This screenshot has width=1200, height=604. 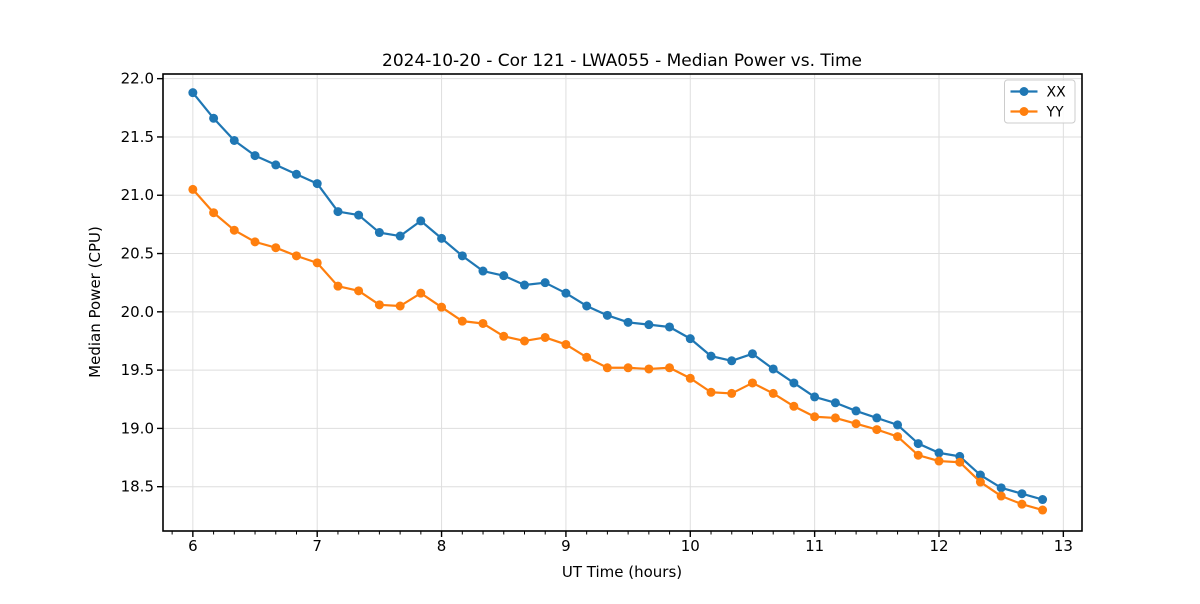 I want to click on y-tick-label-19: 19.0, so click(x=137, y=428).